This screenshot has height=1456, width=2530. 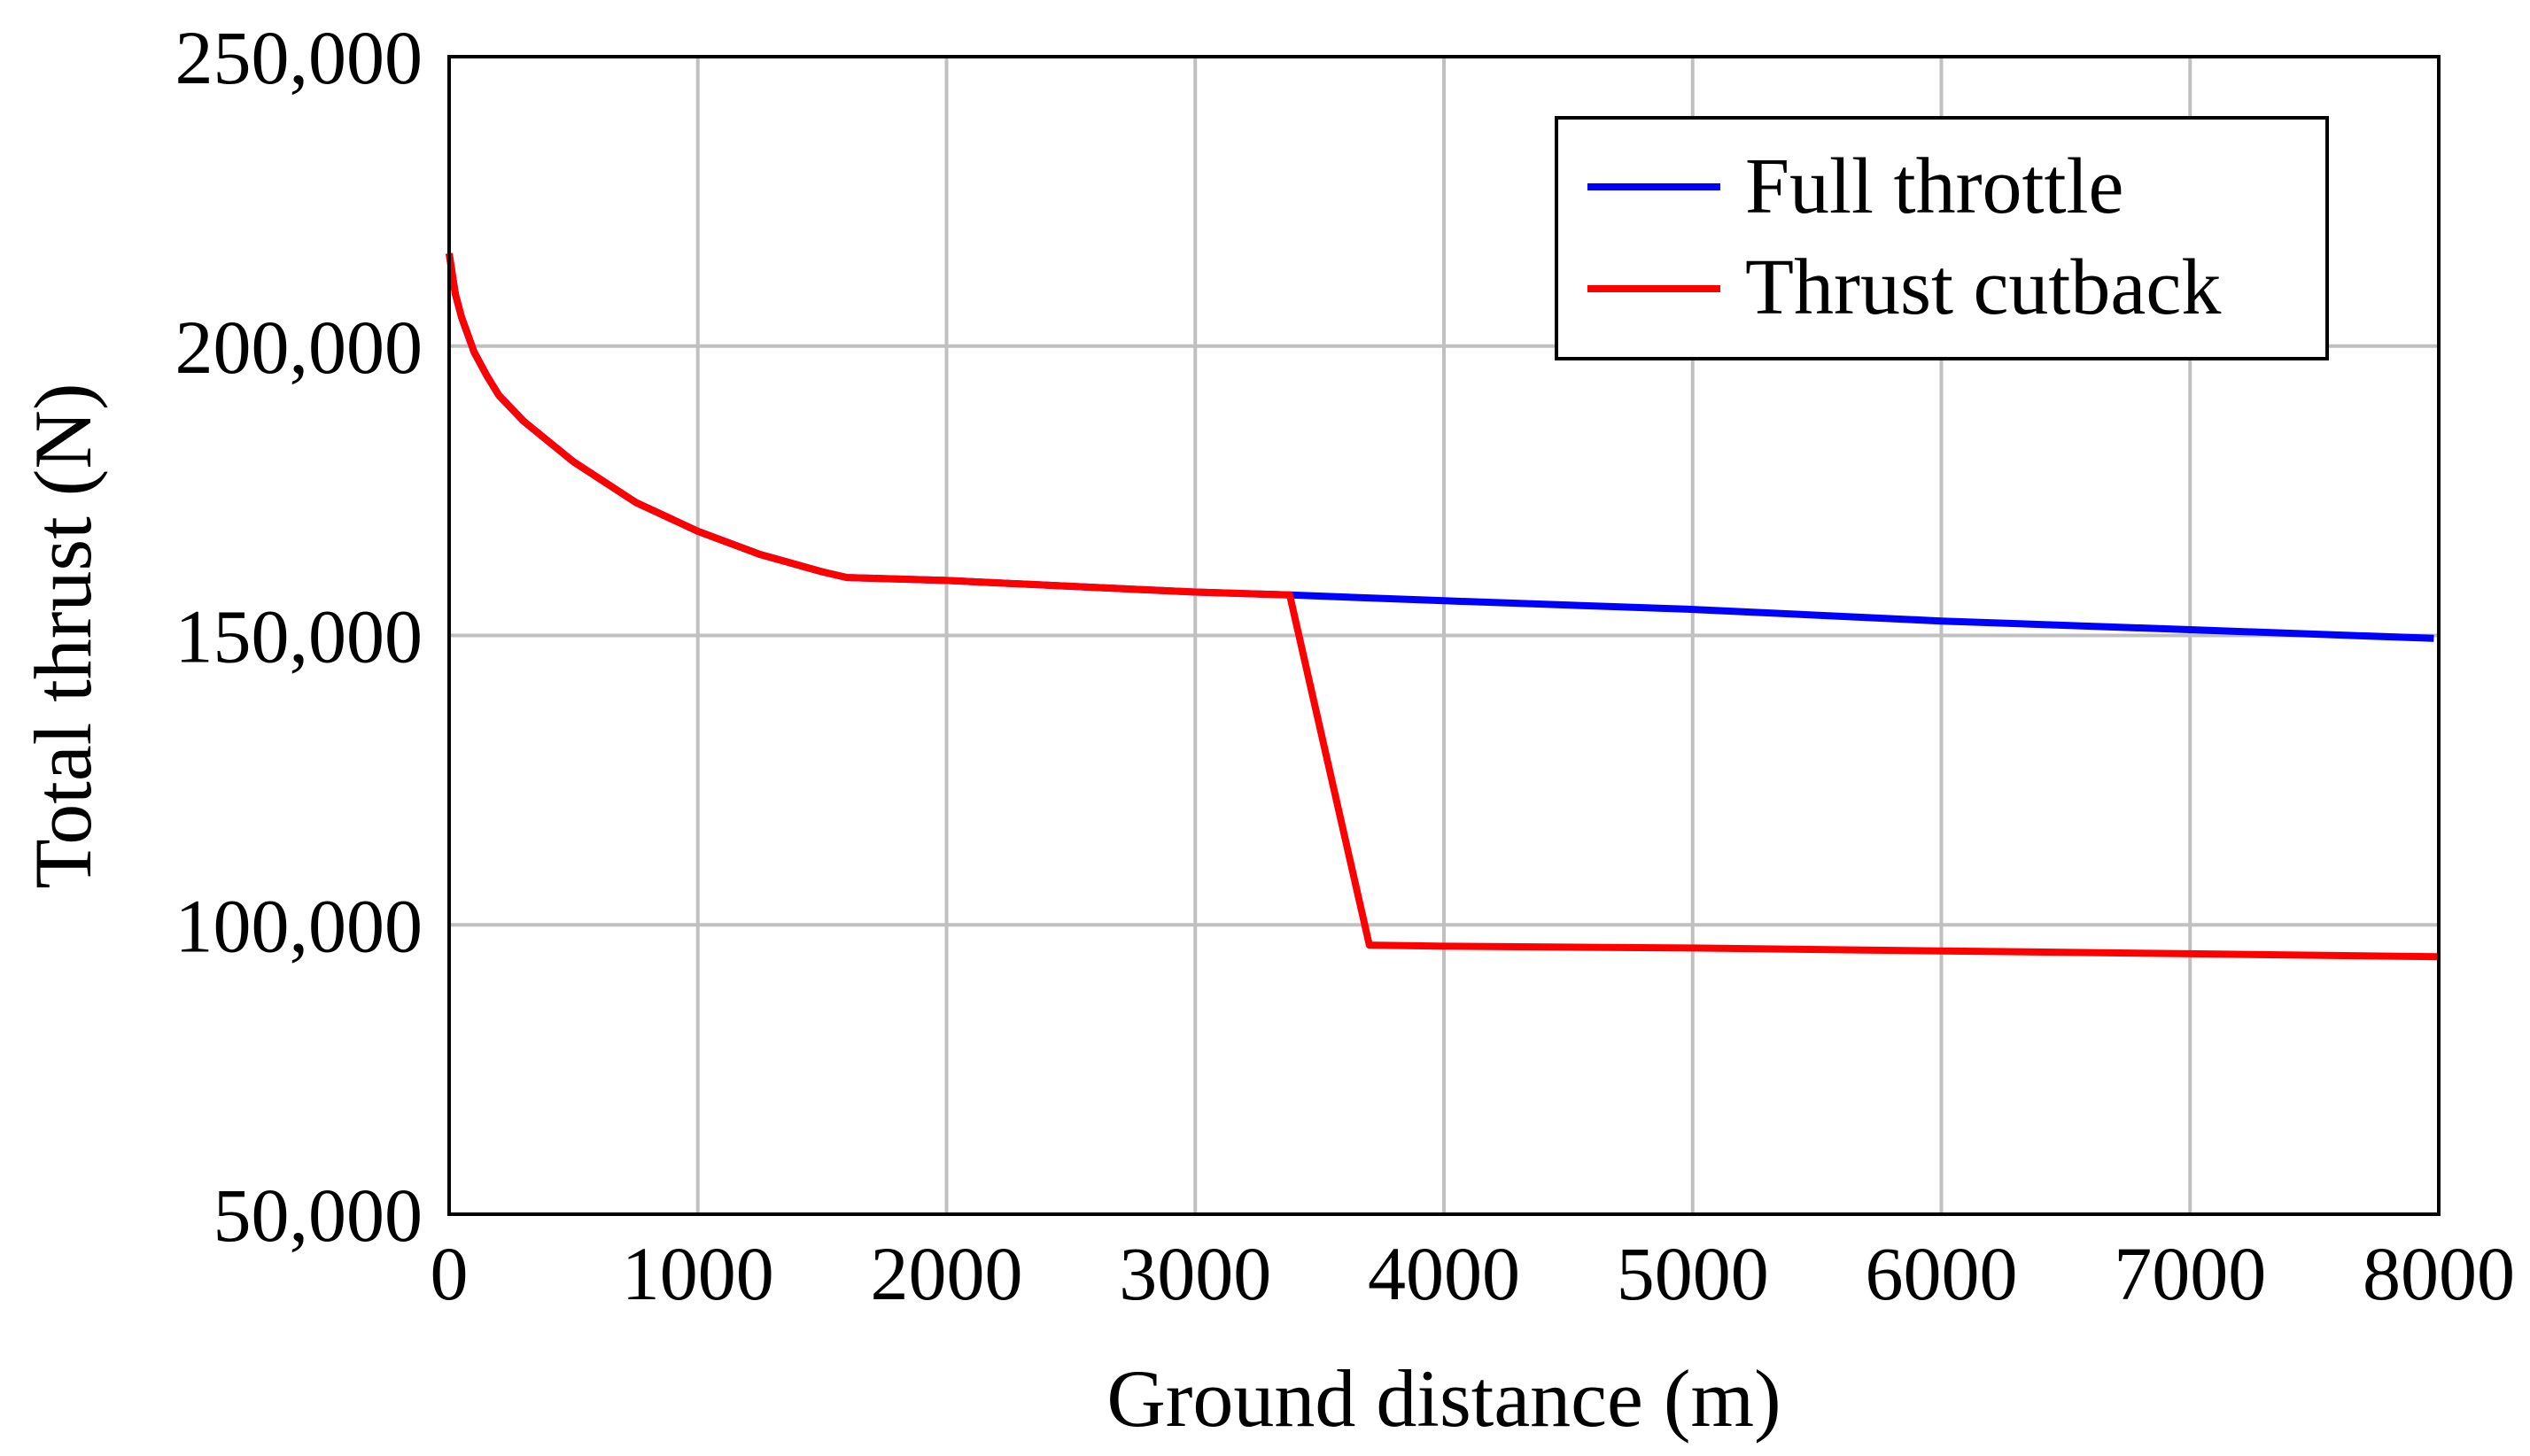 What do you see at coordinates (63, 635) in the screenshot?
I see `y-axis-title: Total thrust (N)` at bounding box center [63, 635].